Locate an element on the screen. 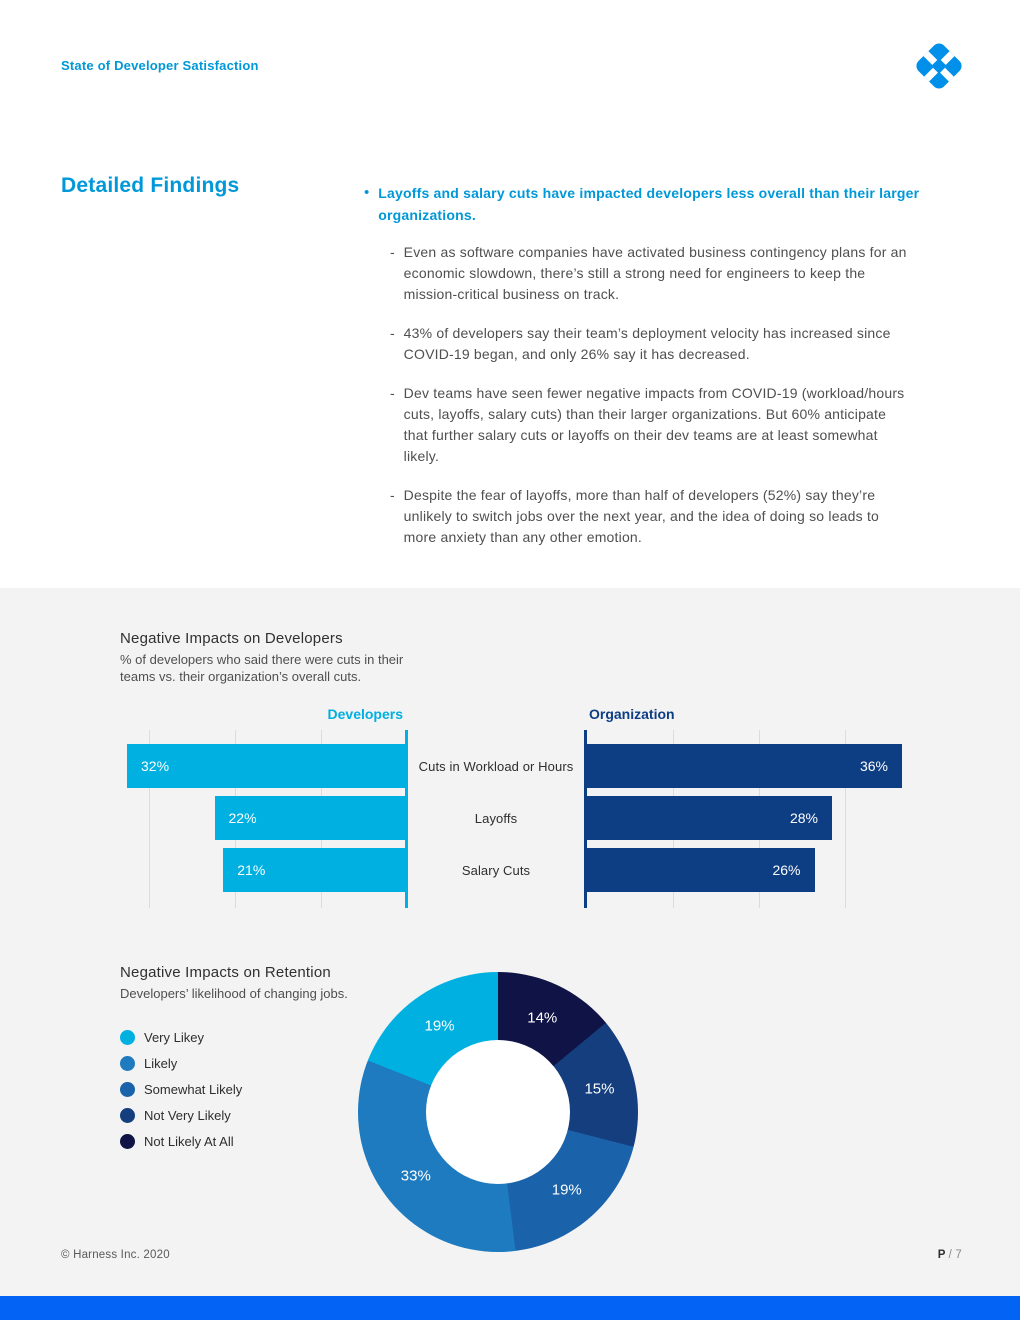  tornado-row: 22% Layoffs 28% is located at coordinates (511, 818).